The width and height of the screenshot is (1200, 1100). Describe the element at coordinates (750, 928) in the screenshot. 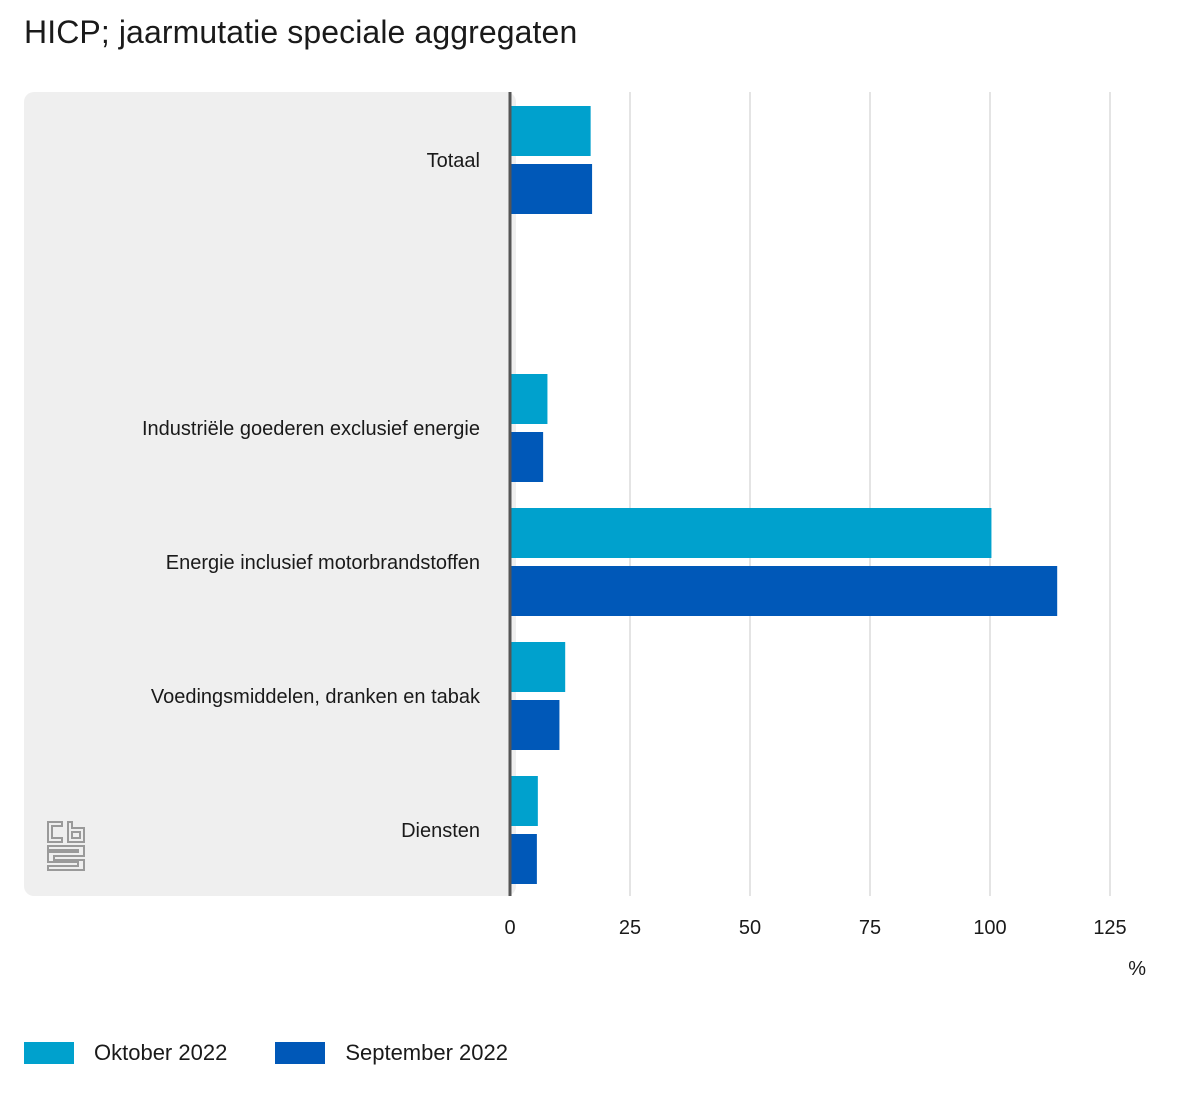

I see `tick-label: 50` at that location.